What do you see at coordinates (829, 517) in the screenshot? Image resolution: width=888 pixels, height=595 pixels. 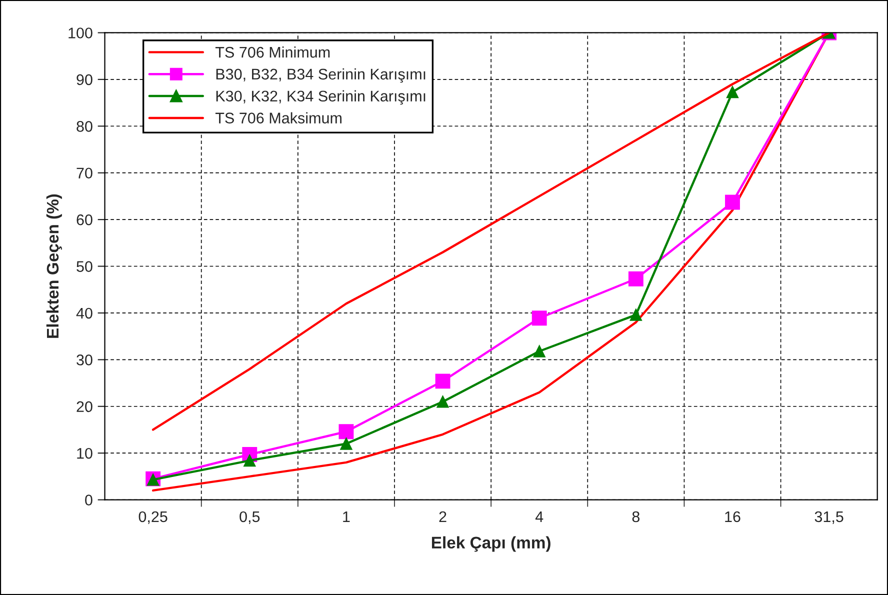 I see `x-tick-label: 31,5` at bounding box center [829, 517].